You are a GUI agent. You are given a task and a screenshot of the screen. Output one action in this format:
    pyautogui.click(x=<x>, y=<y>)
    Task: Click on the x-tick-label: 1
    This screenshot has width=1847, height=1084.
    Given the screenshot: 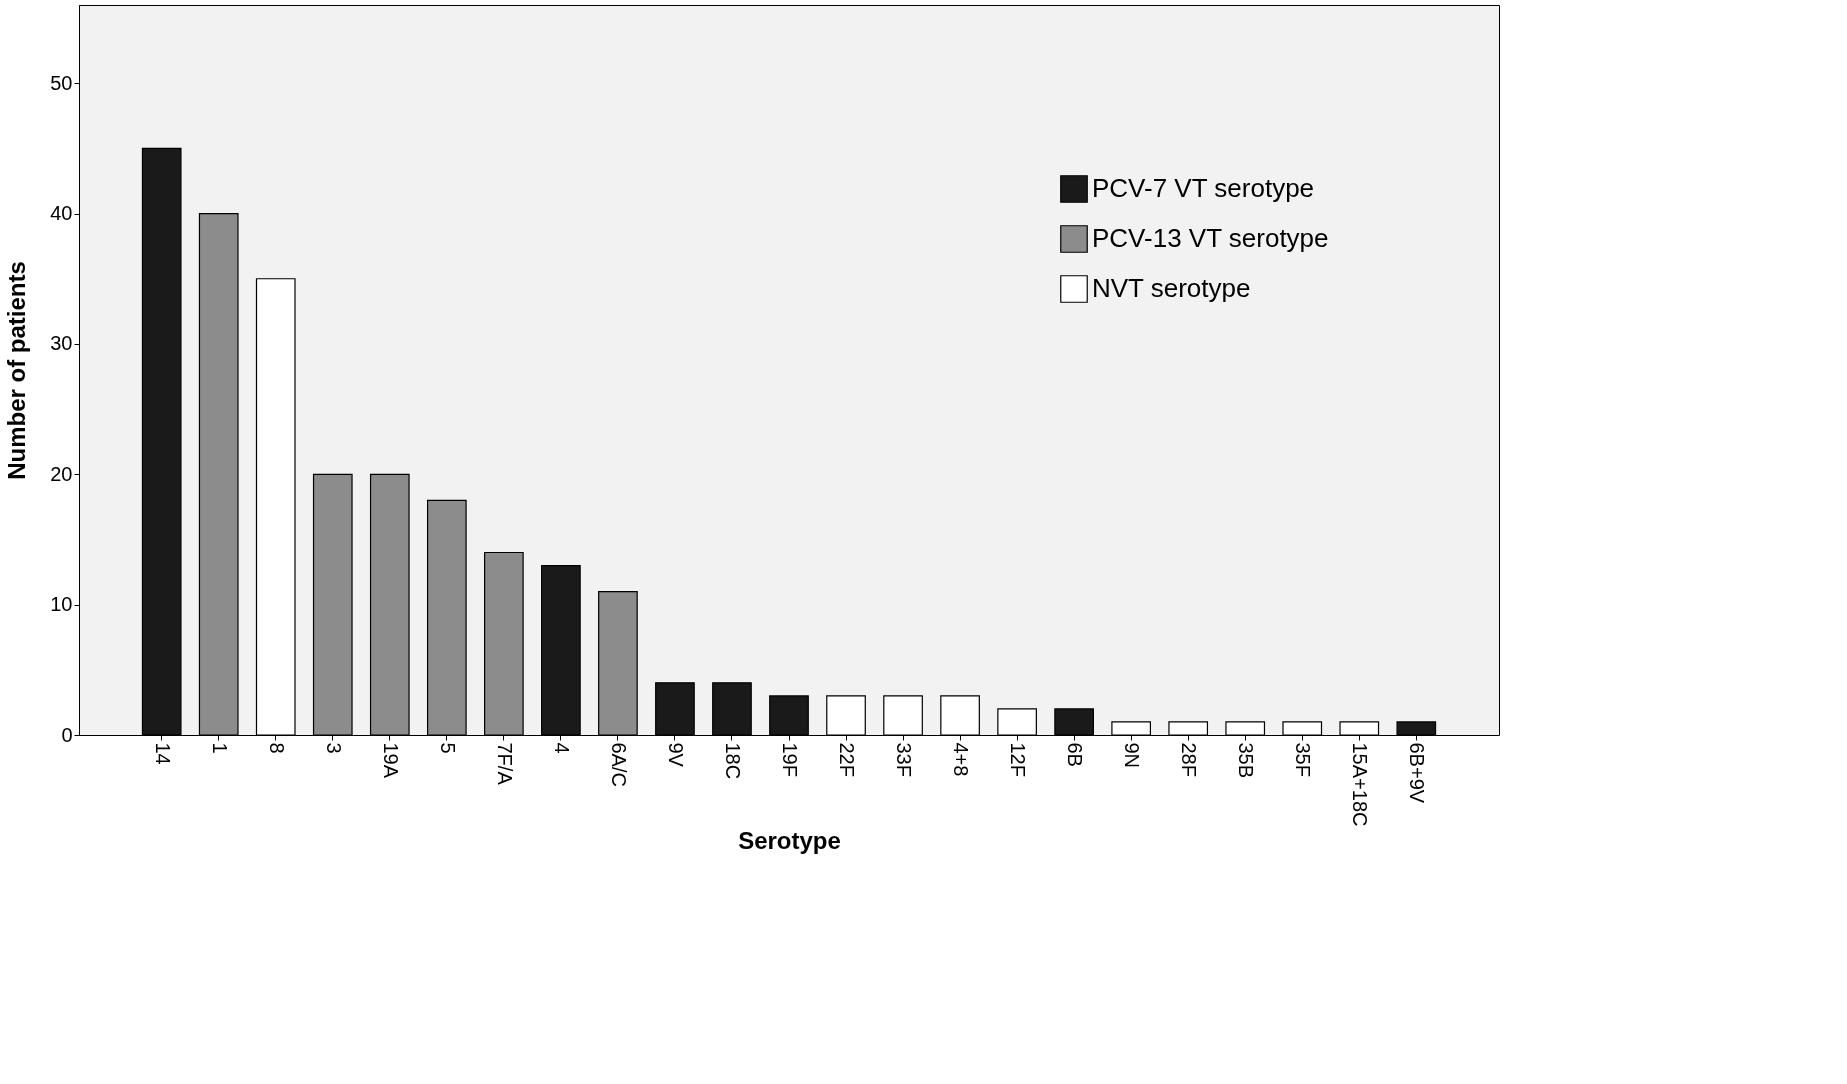 What is the action you would take?
    pyautogui.click(x=219, y=748)
    